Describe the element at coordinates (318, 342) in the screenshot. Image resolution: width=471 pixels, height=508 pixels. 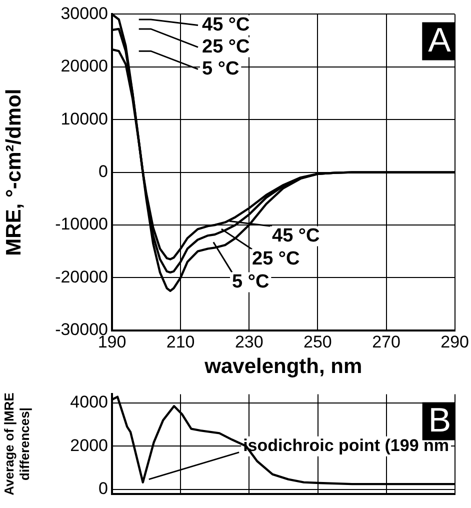
I see `x-tick-label: 250` at that location.